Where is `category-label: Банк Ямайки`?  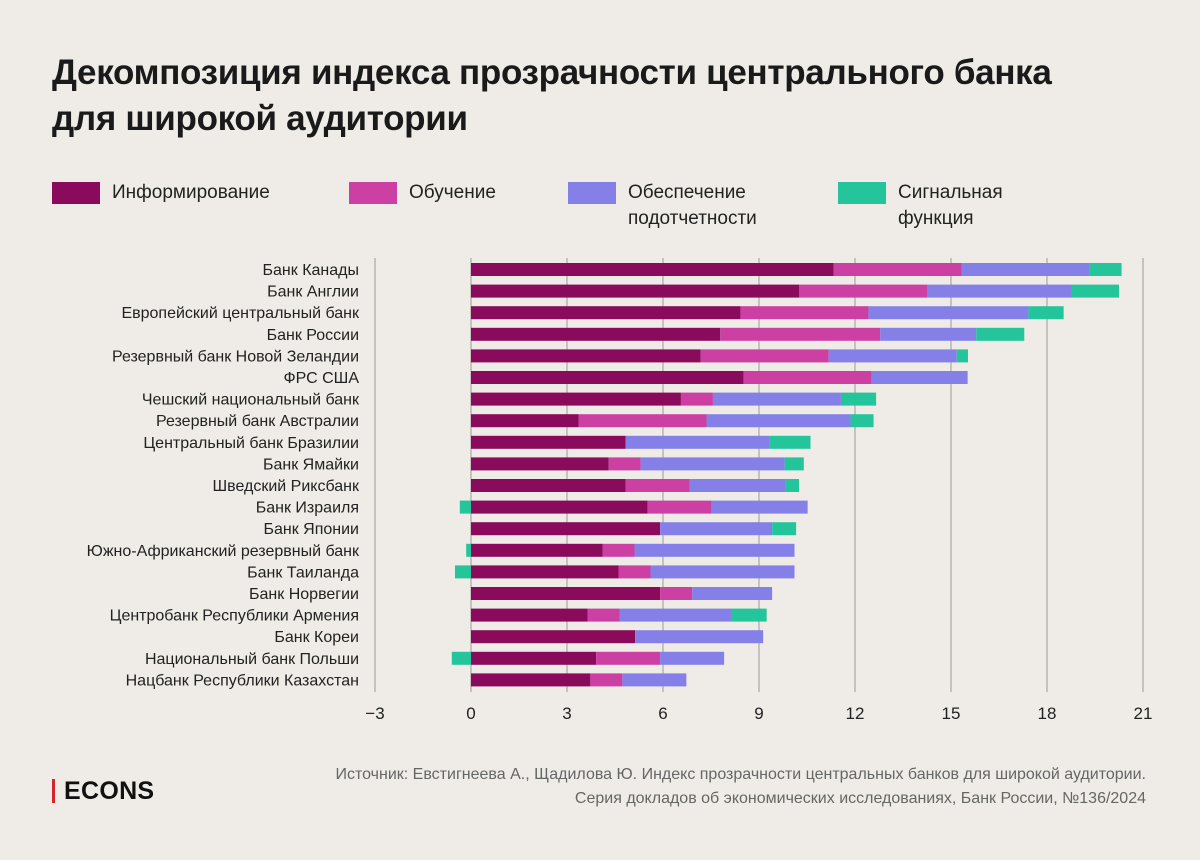
category-label: Банк Ямайки is located at coordinates (311, 464).